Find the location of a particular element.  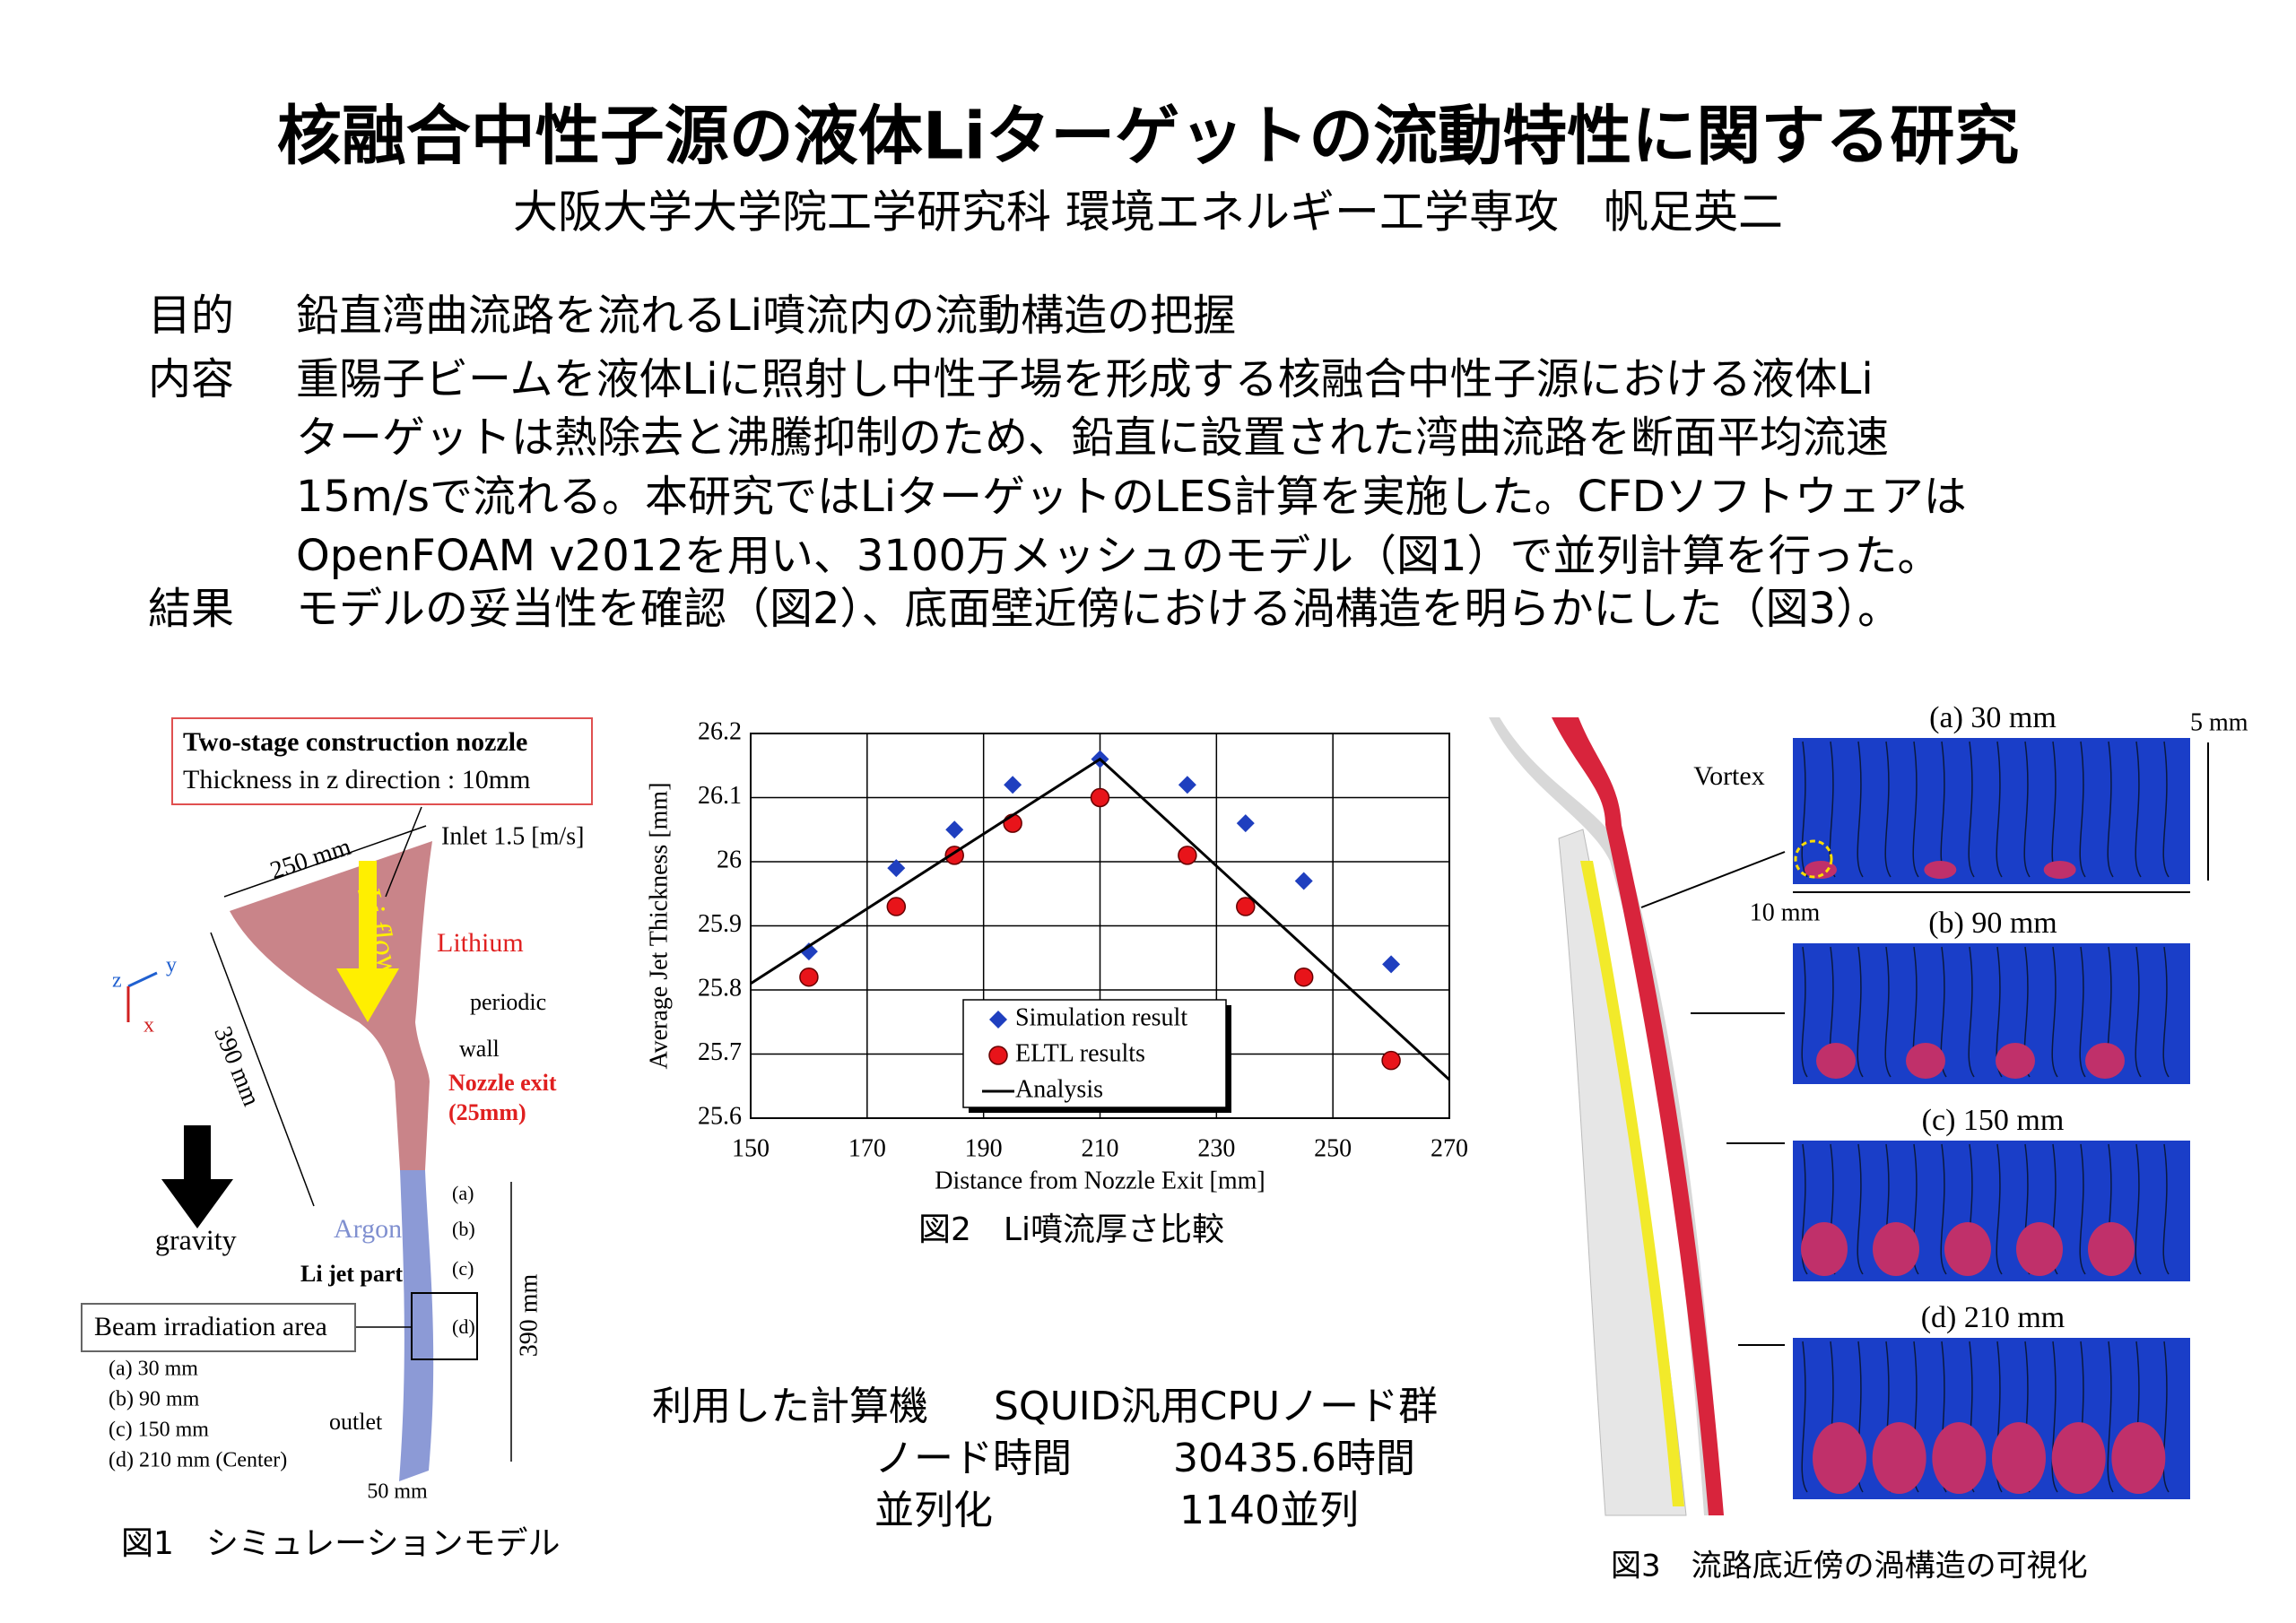

wall: wall is located at coordinates (479, 1049).